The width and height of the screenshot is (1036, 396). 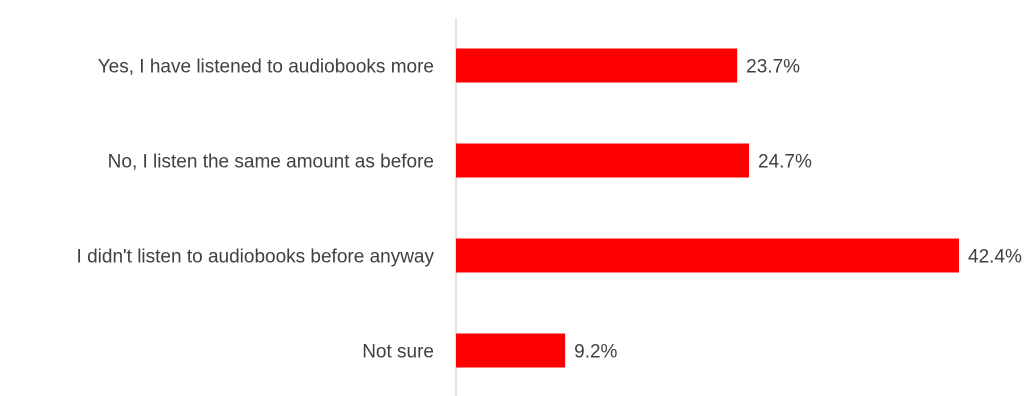 What do you see at coordinates (773, 67) in the screenshot?
I see `value-label-0: 23.7%` at bounding box center [773, 67].